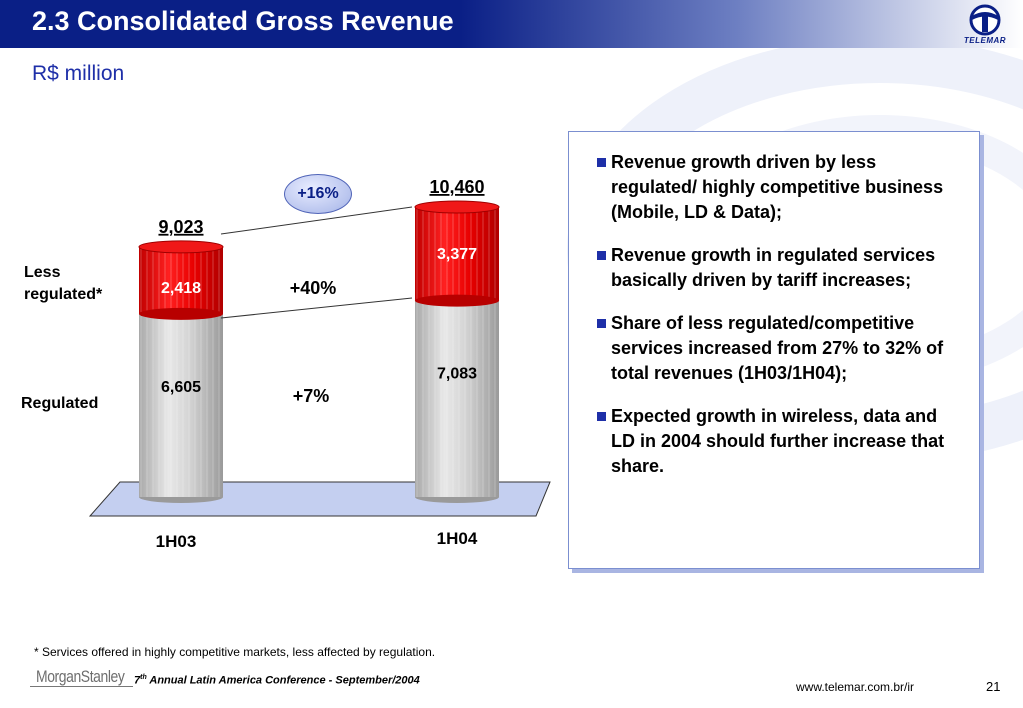 Image resolution: width=1023 pixels, height=708 pixels. What do you see at coordinates (985, 40) in the screenshot?
I see `telemar-logo-text: TELEMAR` at bounding box center [985, 40].